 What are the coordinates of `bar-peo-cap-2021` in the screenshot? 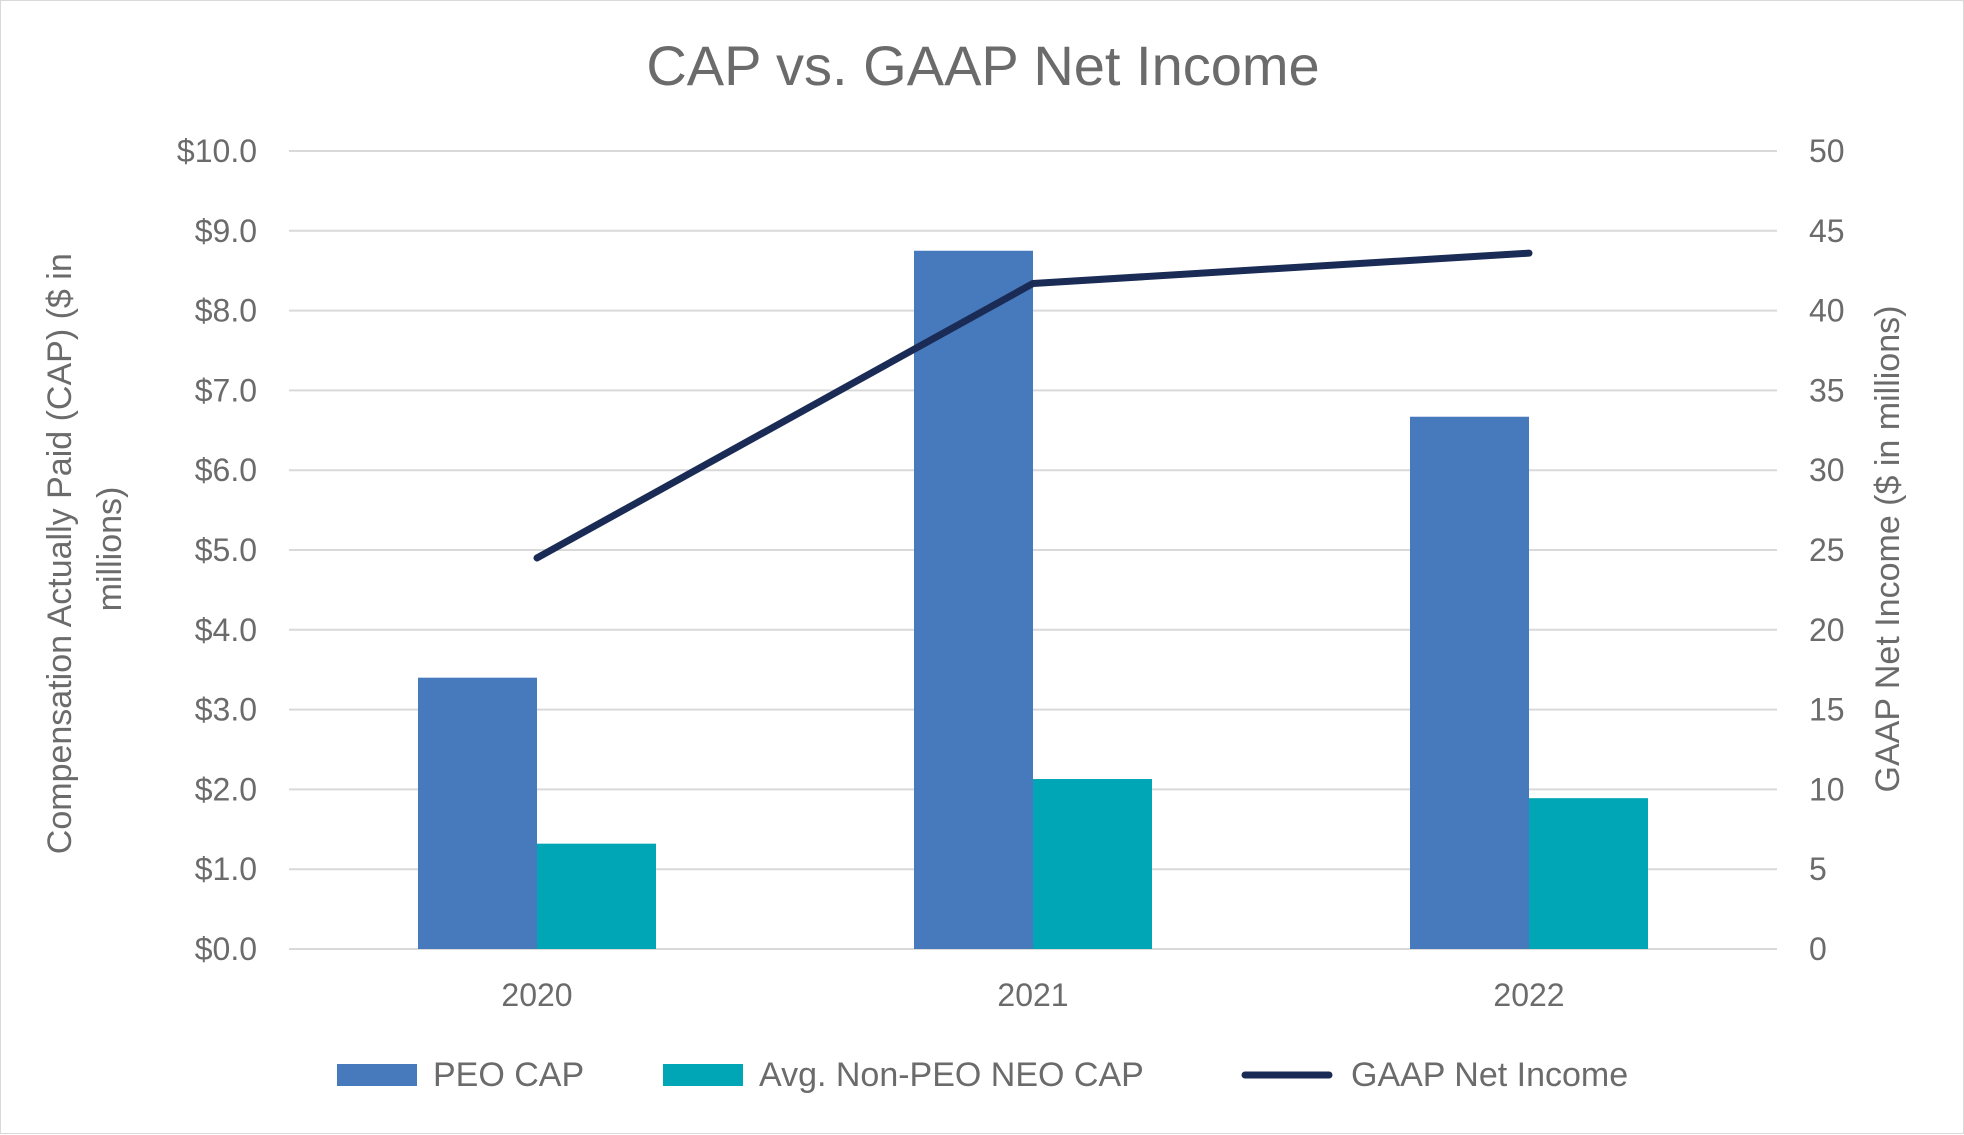 It's located at (973, 599).